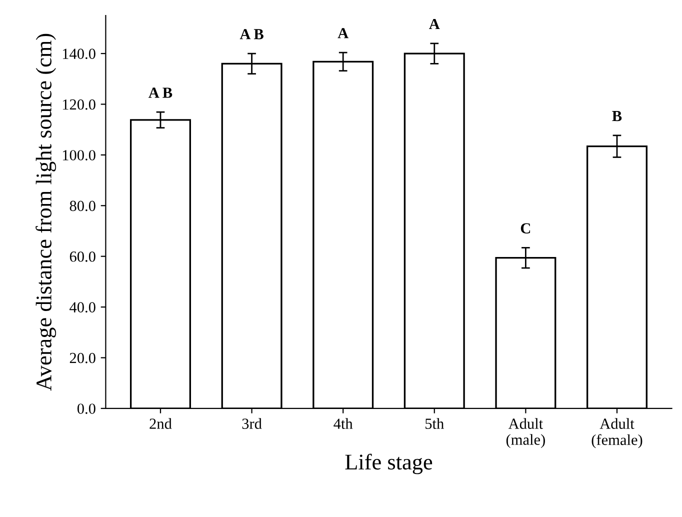 This screenshot has width=682, height=517. I want to click on y-tick-label: 80.0, so click(83, 206).